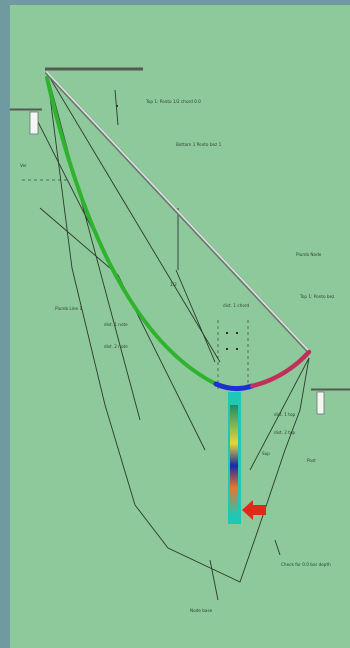 This screenshot has height=648, width=350. I want to click on right-bar, so click(330, 389).